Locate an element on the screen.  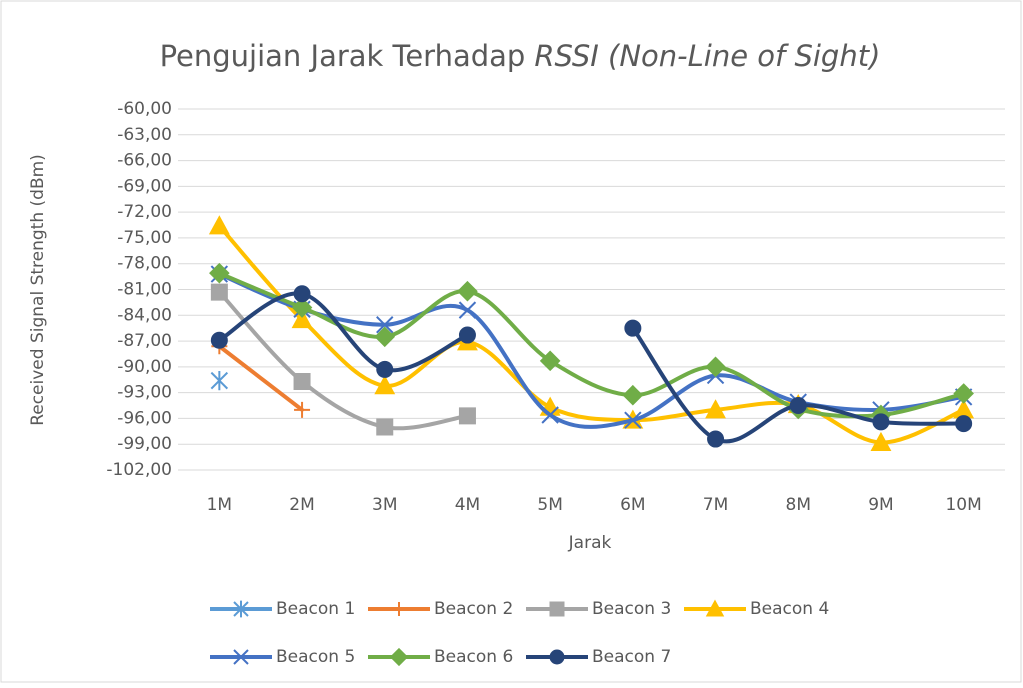
x-tick-label: 9M is located at coordinates (880, 505).